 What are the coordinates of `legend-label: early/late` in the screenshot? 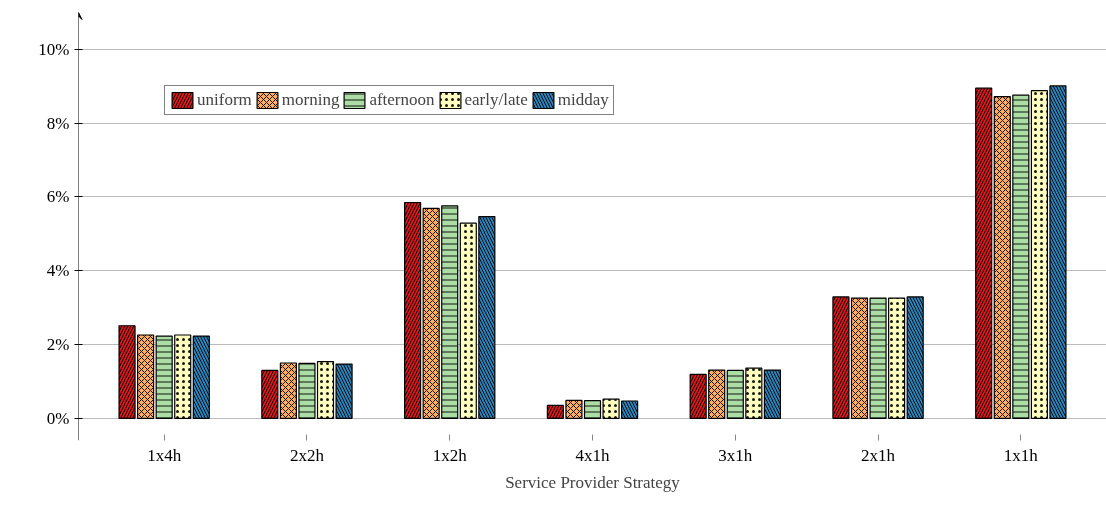 It's located at (496, 100).